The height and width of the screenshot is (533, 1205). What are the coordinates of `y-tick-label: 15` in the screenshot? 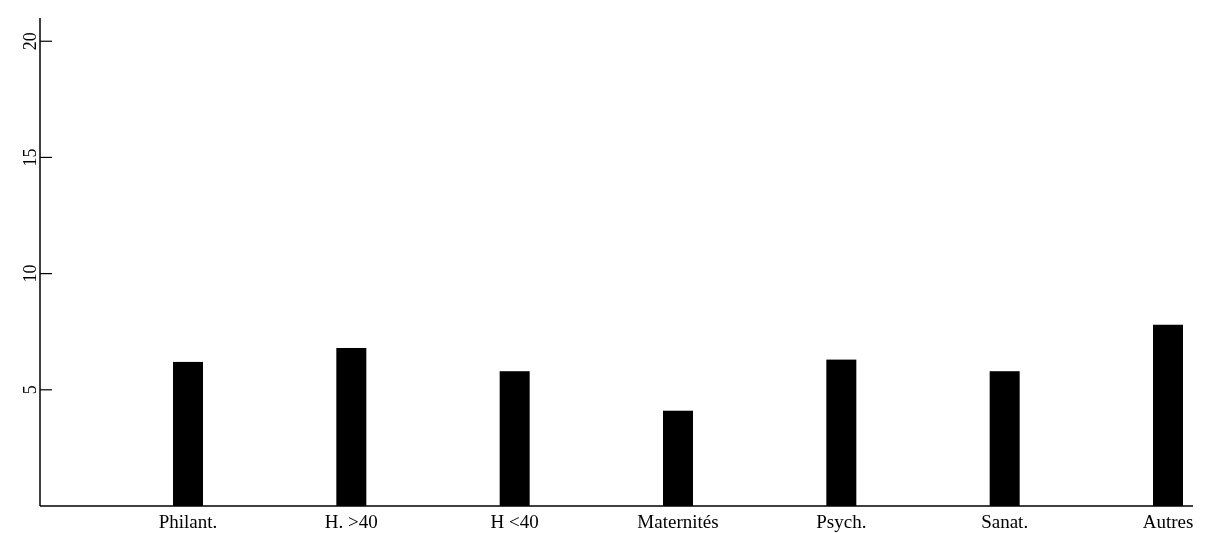 It's located at (30, 157).